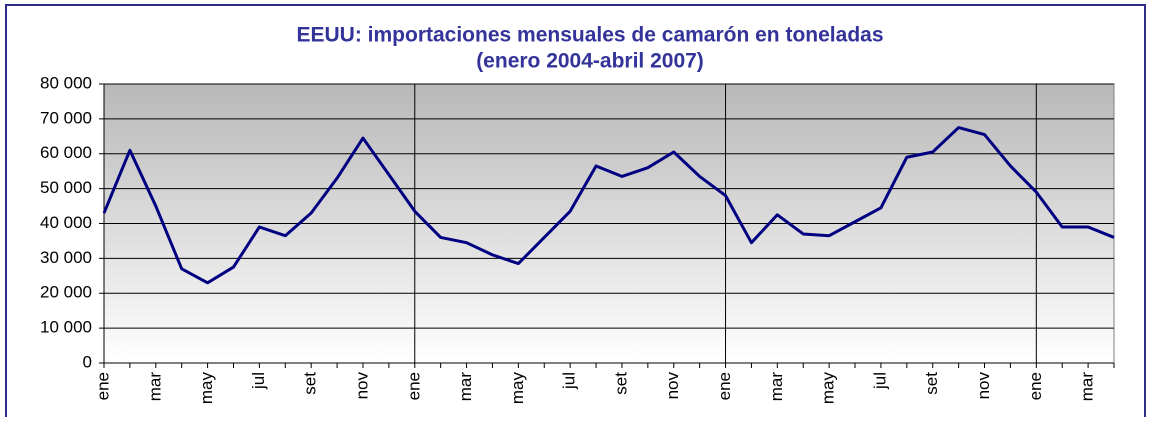  Describe the element at coordinates (590, 61) in the screenshot. I see `chart-subtitle: (enero 2004-abril 2007)` at that location.